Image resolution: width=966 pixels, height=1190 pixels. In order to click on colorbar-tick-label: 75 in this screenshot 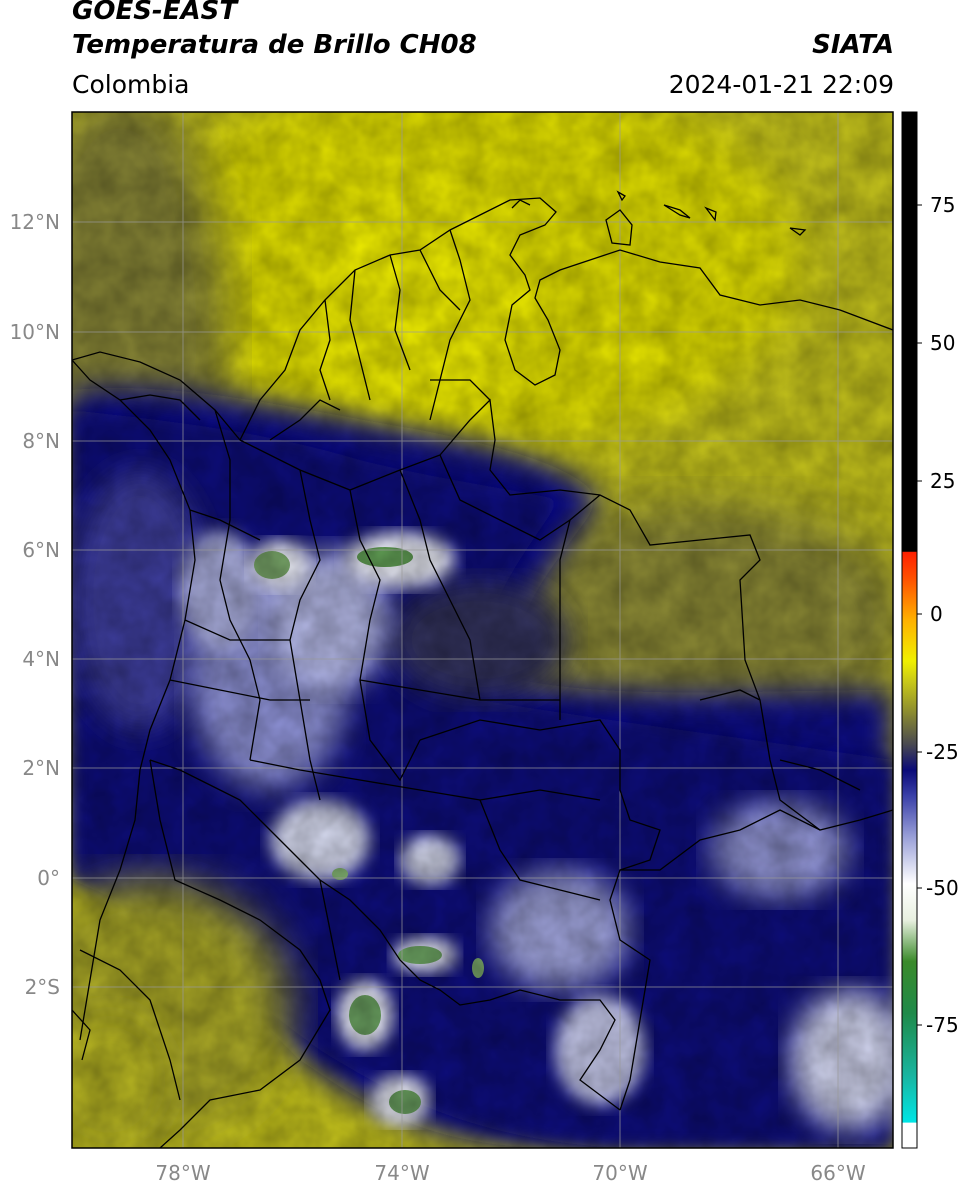, I will do `click(942, 205)`.